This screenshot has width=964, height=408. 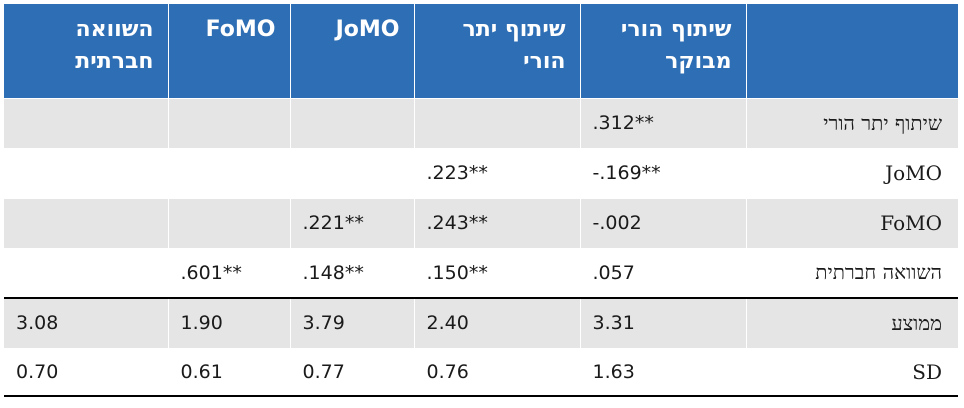 What do you see at coordinates (351, 222) in the screenshot?
I see `table-cell: **221.` at bounding box center [351, 222].